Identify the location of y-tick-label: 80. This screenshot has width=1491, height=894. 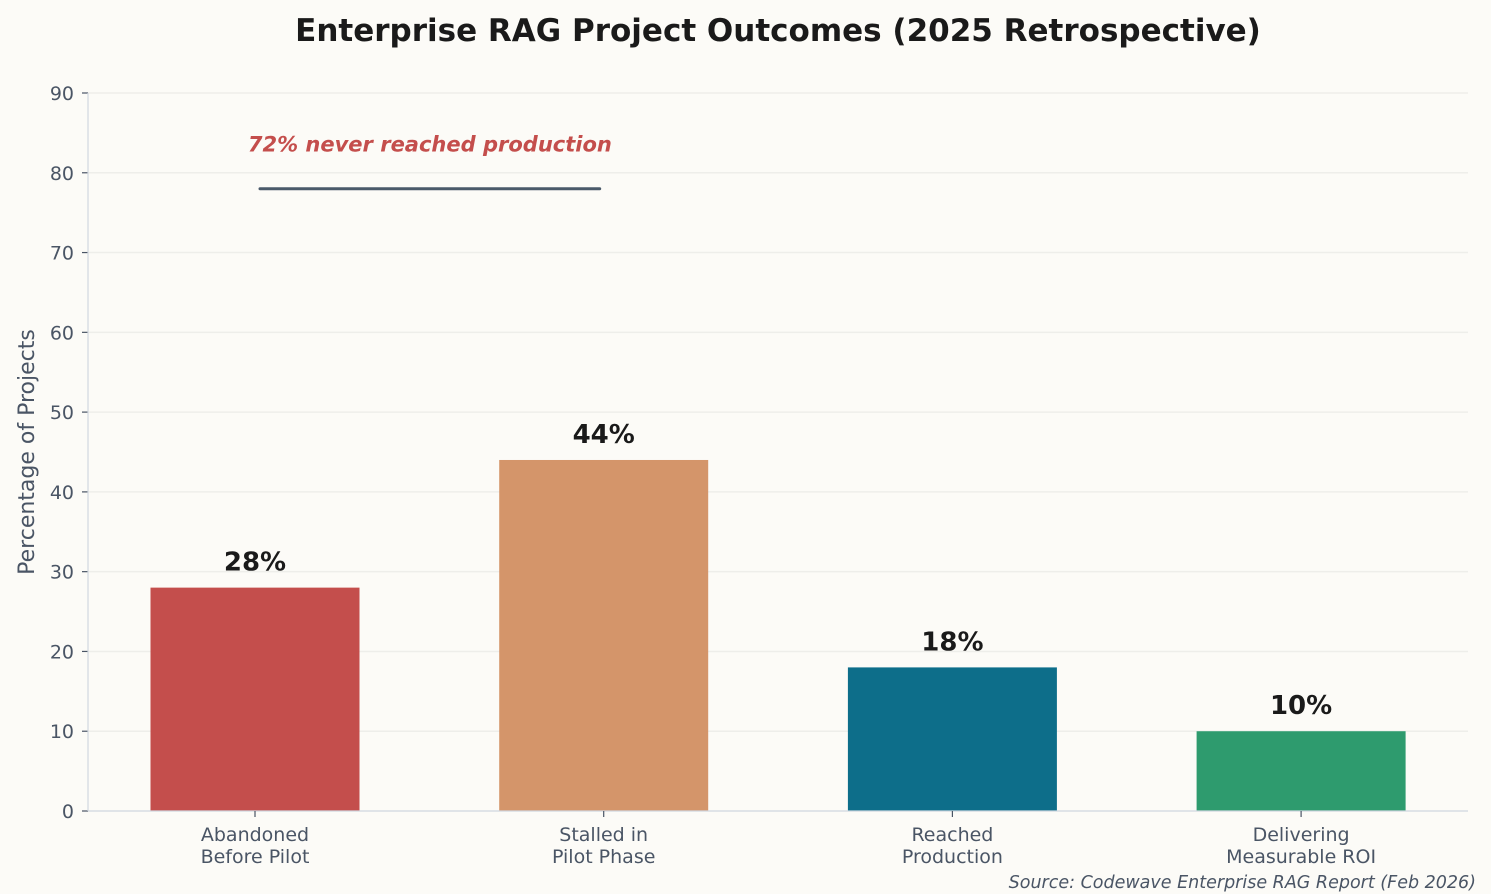
(62, 174).